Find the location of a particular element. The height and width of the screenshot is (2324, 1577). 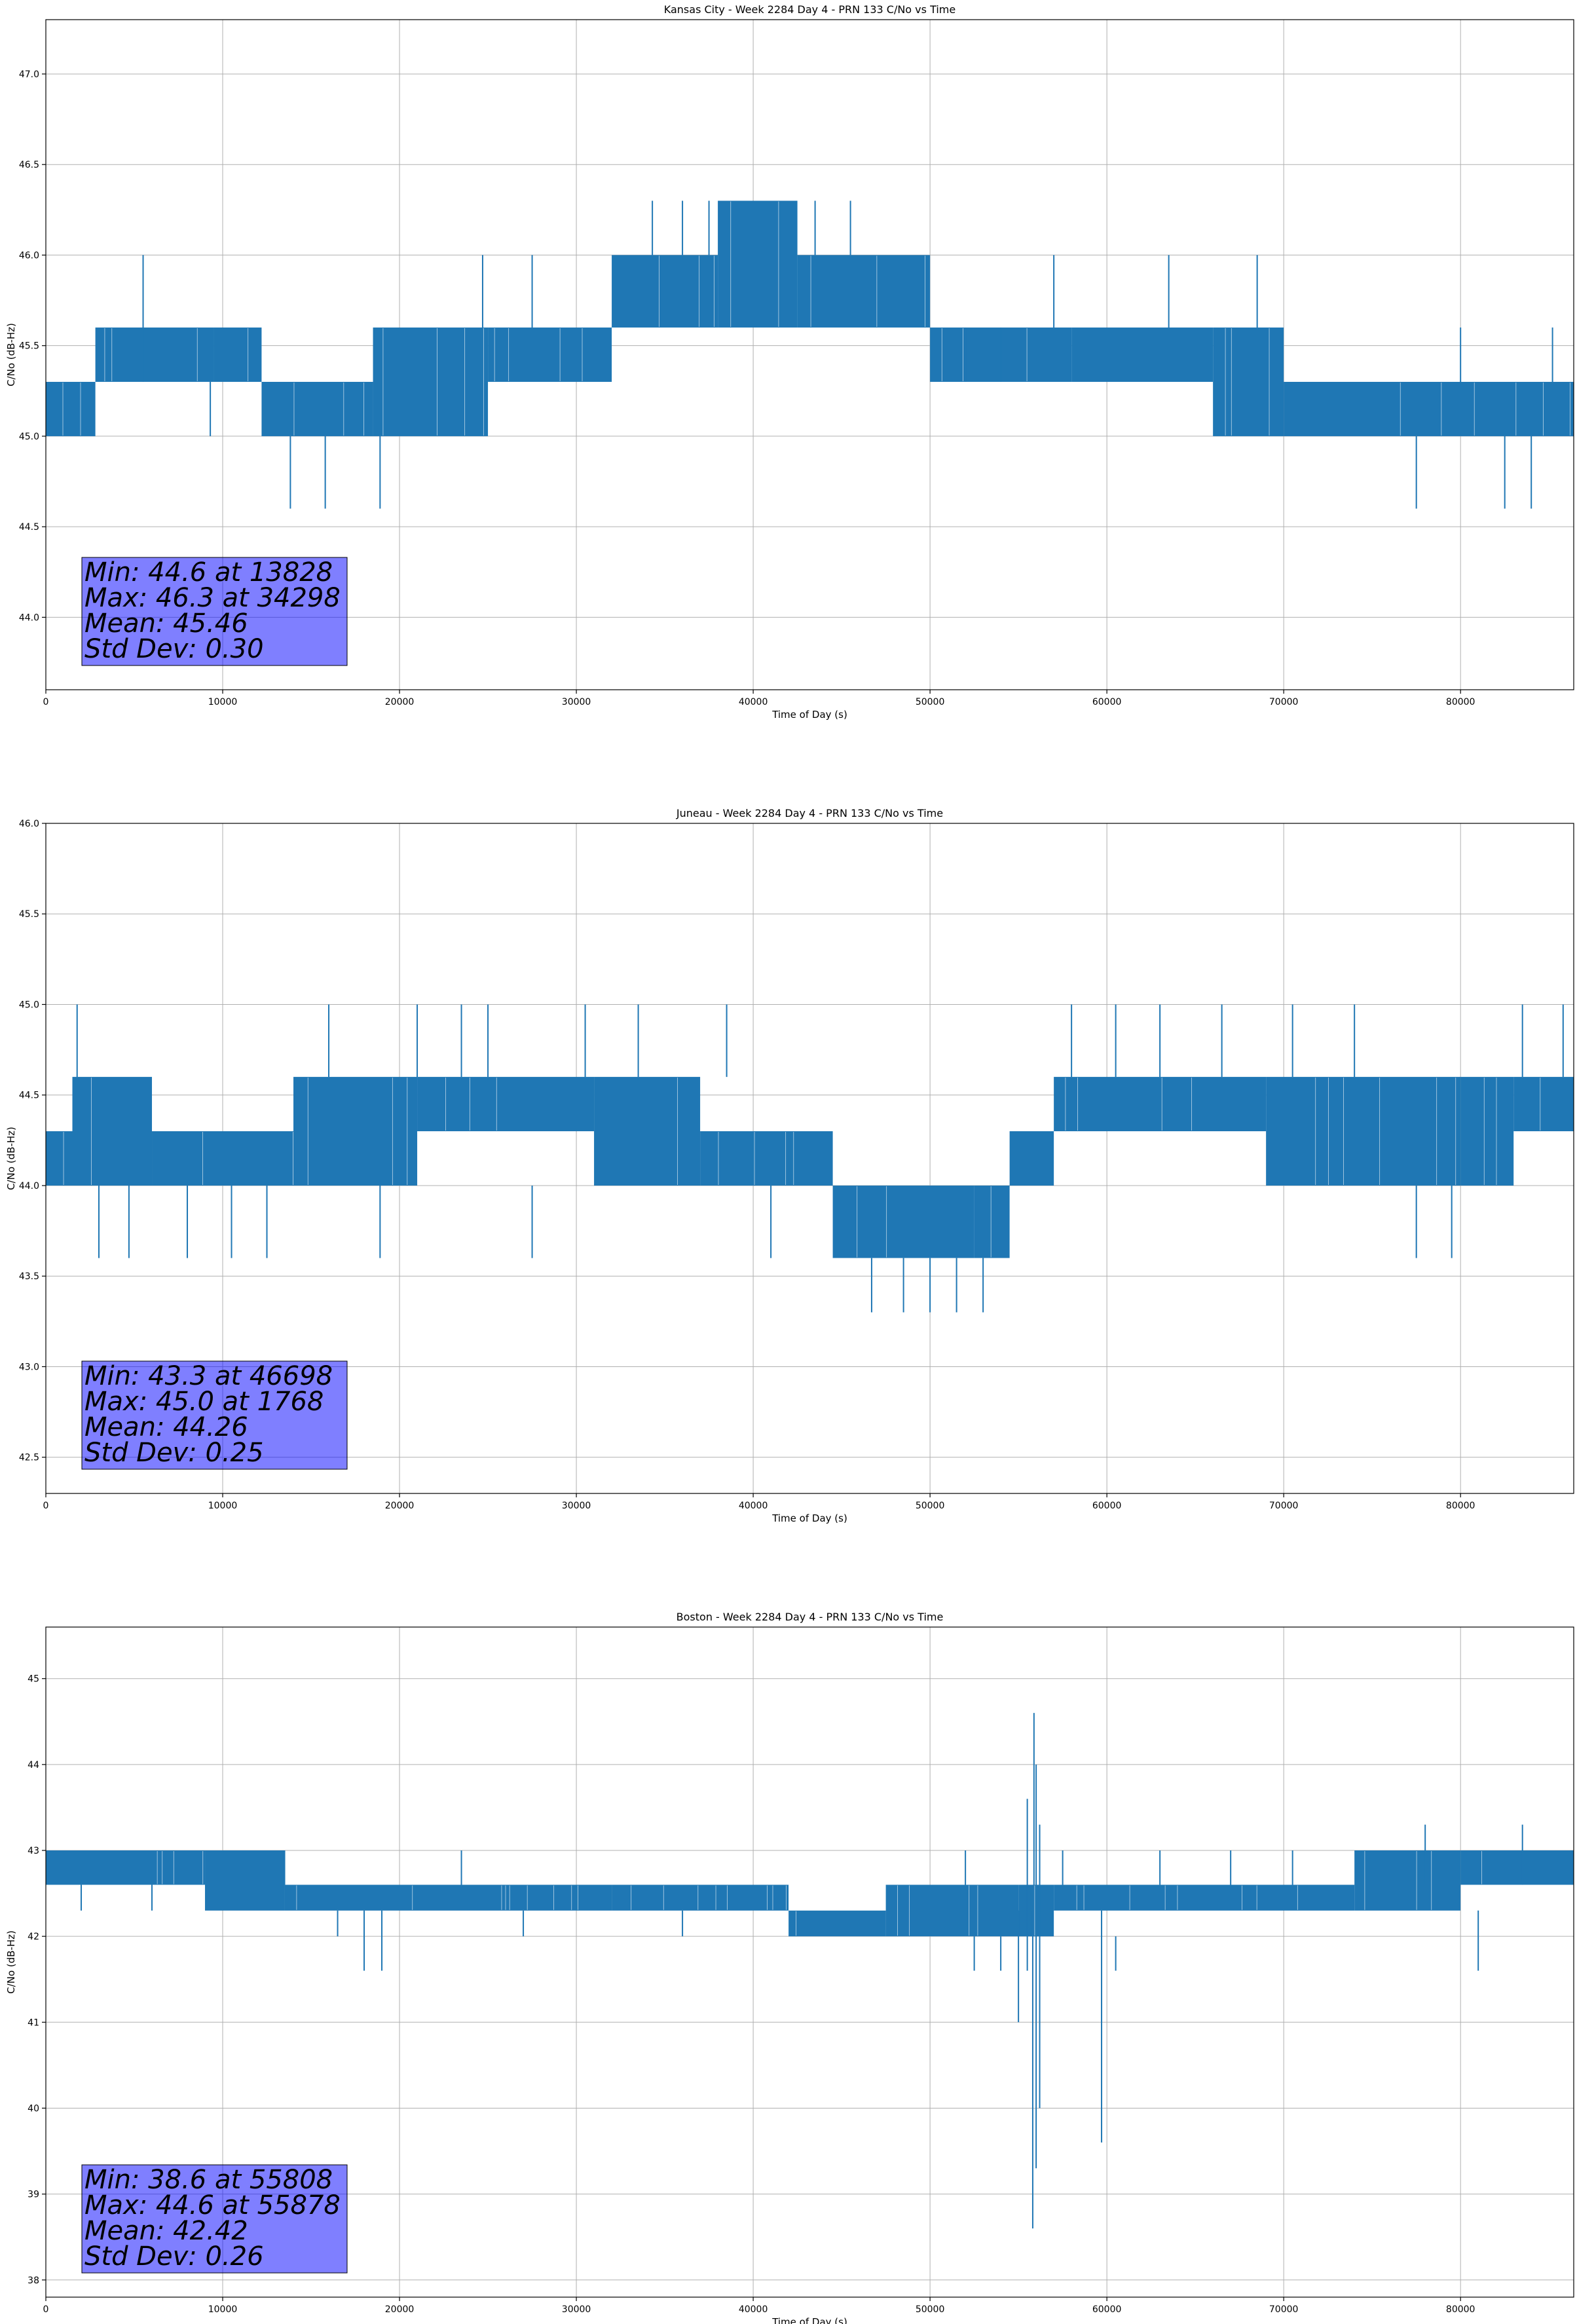

stats-line: Max: 46.3 at 34298 is located at coordinates (212, 598).